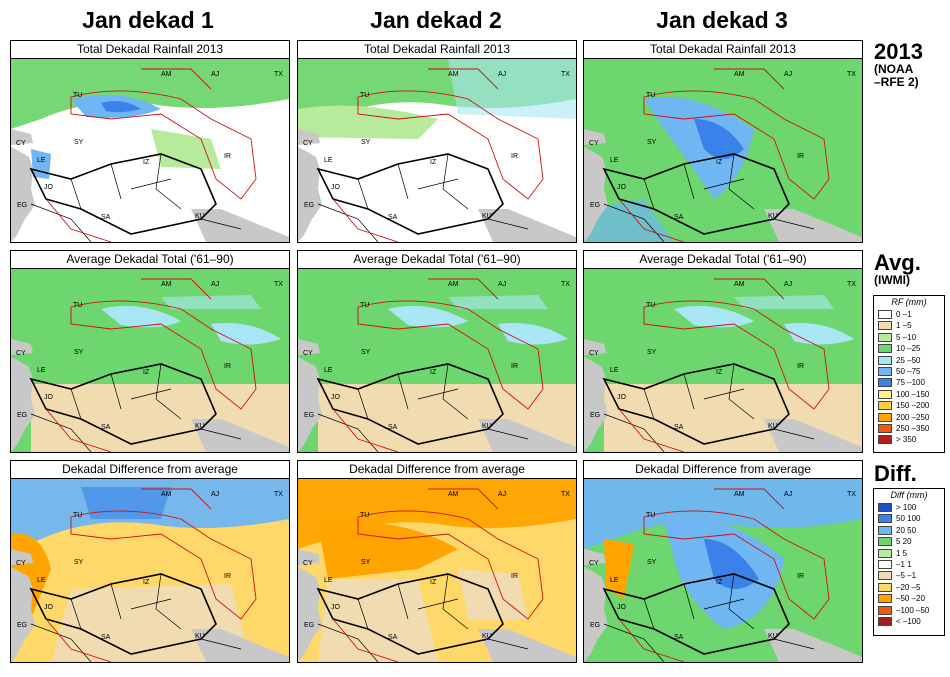 This screenshot has width=950, height=677. I want to click on map-panel-title: Total Dekadal Rainfall 2013, so click(437, 50).